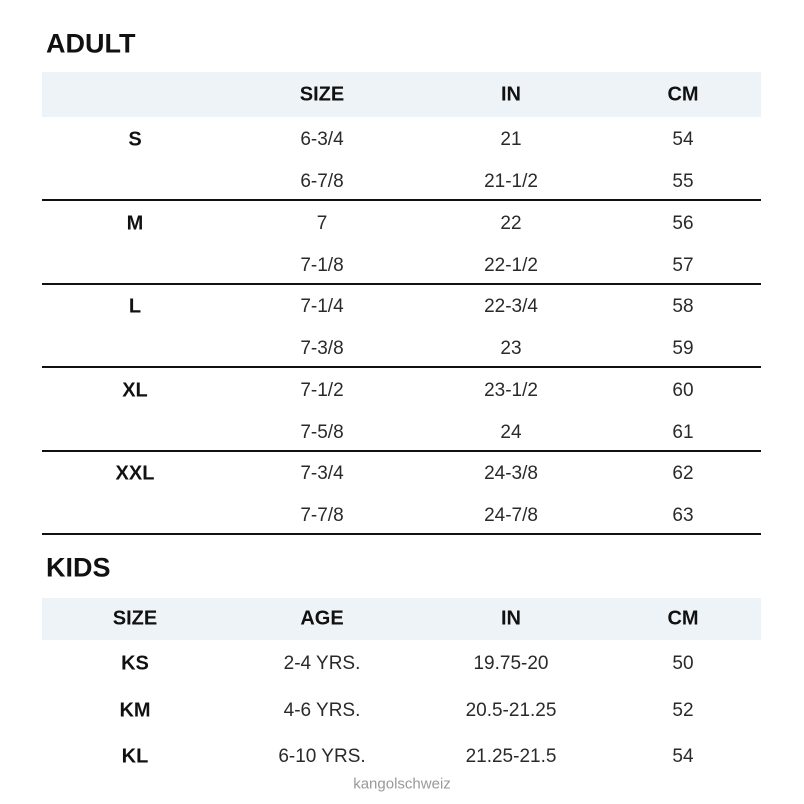  I want to click on size-label: XL, so click(135, 390).